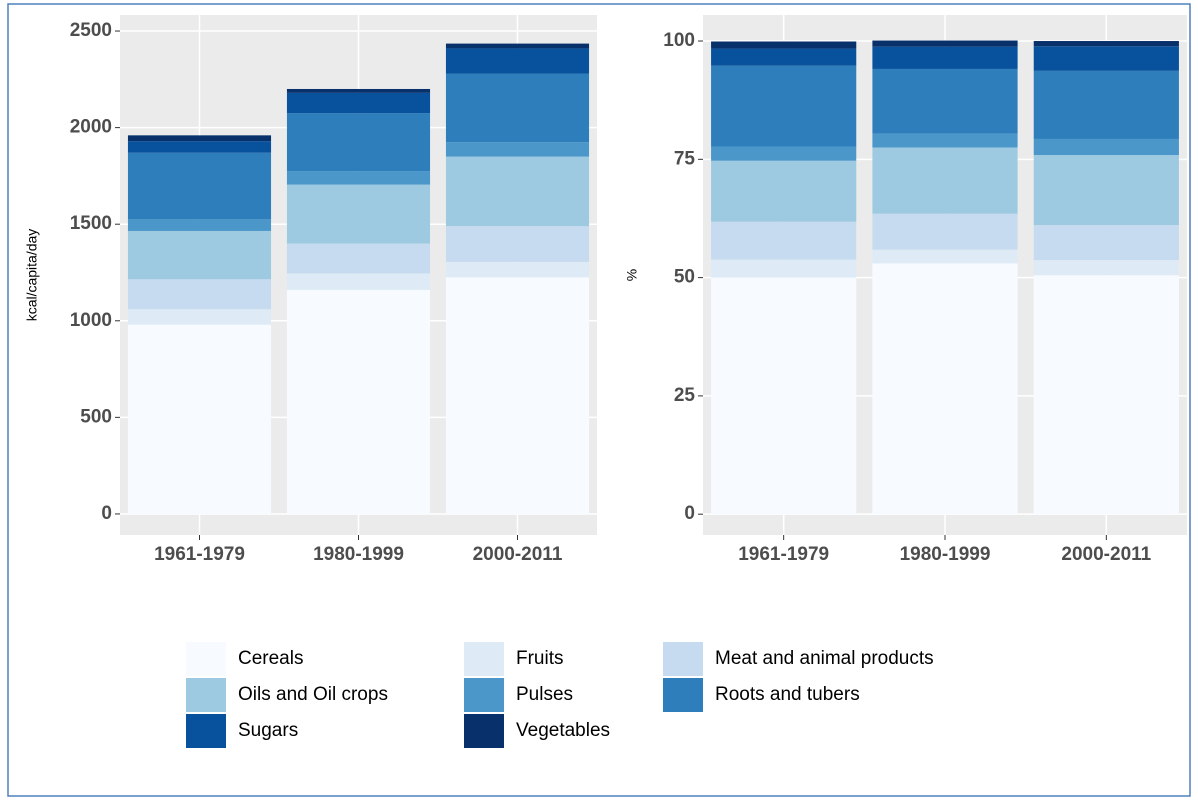 This screenshot has width=1198, height=800. What do you see at coordinates (32, 275) in the screenshot?
I see `y-axis-label: kcal/capita/day` at bounding box center [32, 275].